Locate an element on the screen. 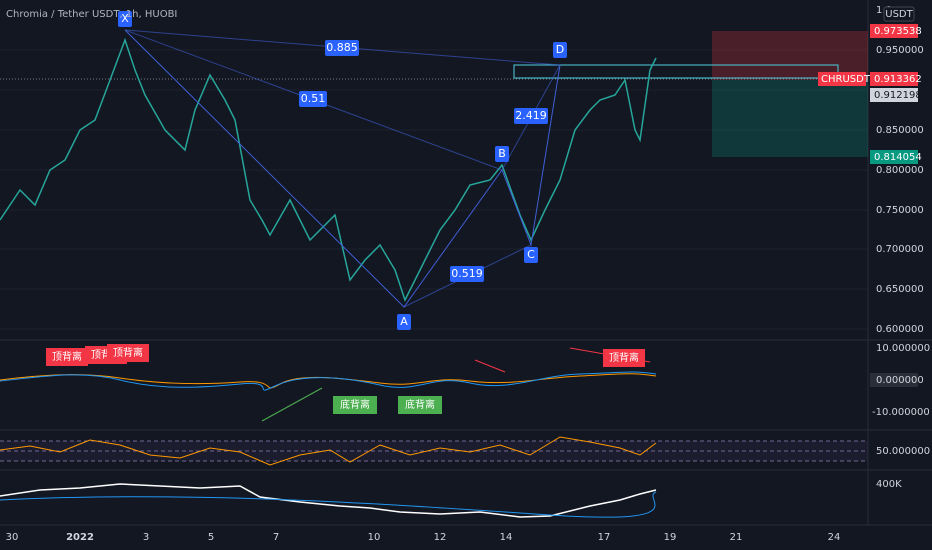 This screenshot has height=550, width=932. symbol-tag: CHRUSDT is located at coordinates (846, 79).